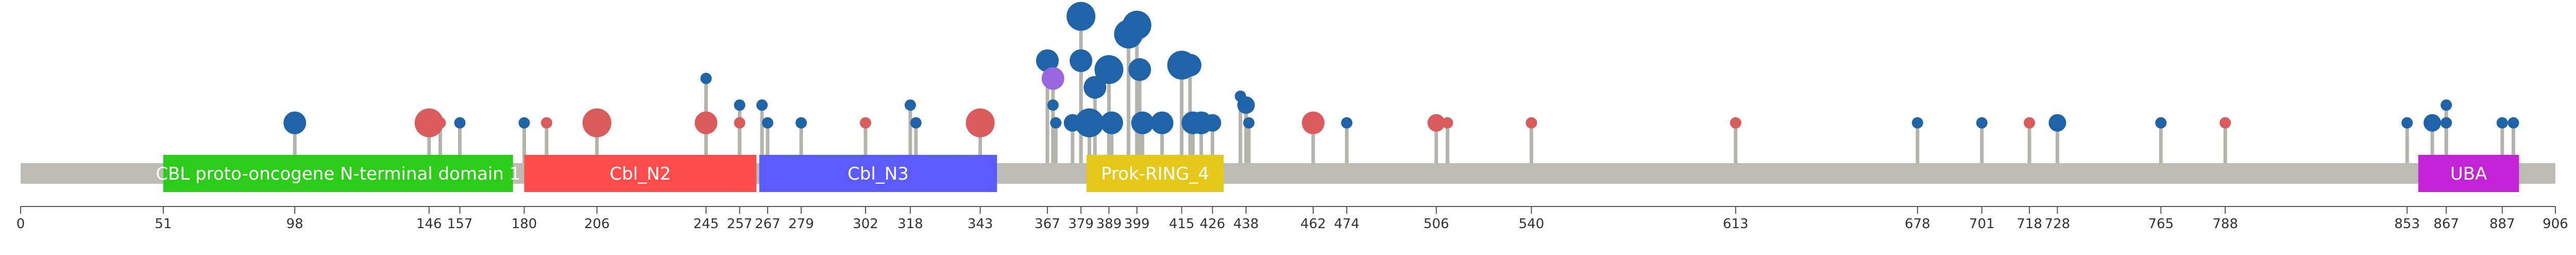  What do you see at coordinates (1436, 224) in the screenshot?
I see `axis-tick-label: 506` at bounding box center [1436, 224].